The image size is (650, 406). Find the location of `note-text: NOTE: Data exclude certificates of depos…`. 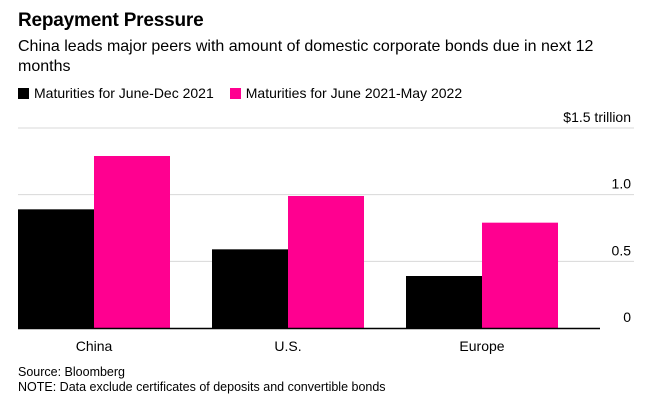

note-text: NOTE: Data exclude certificates of depos… is located at coordinates (202, 386).